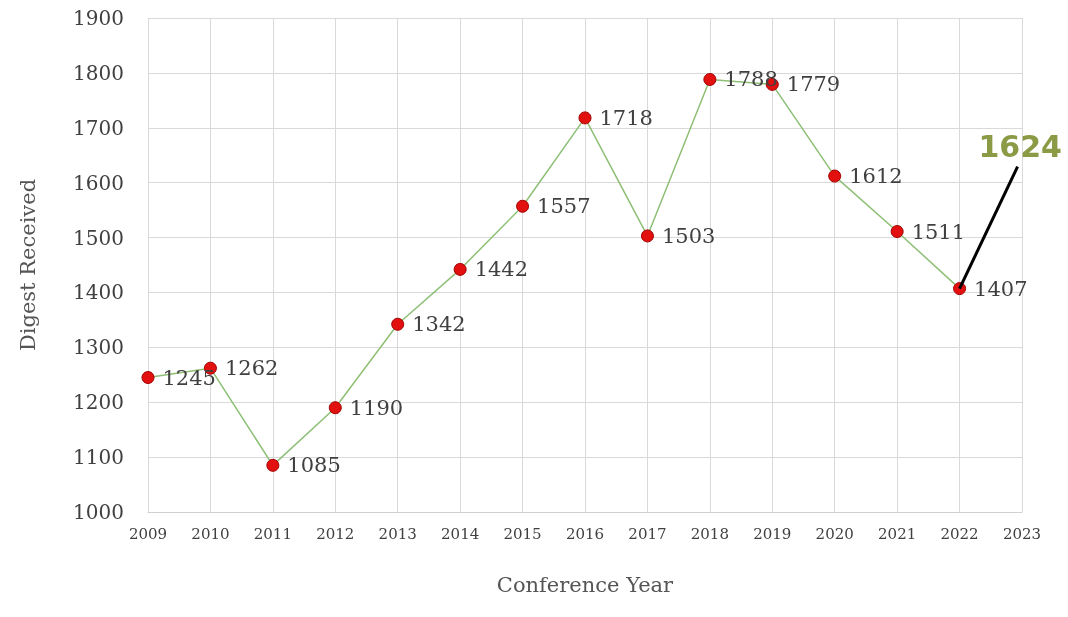  I want to click on y-tick-label: 1700, so click(98, 127).